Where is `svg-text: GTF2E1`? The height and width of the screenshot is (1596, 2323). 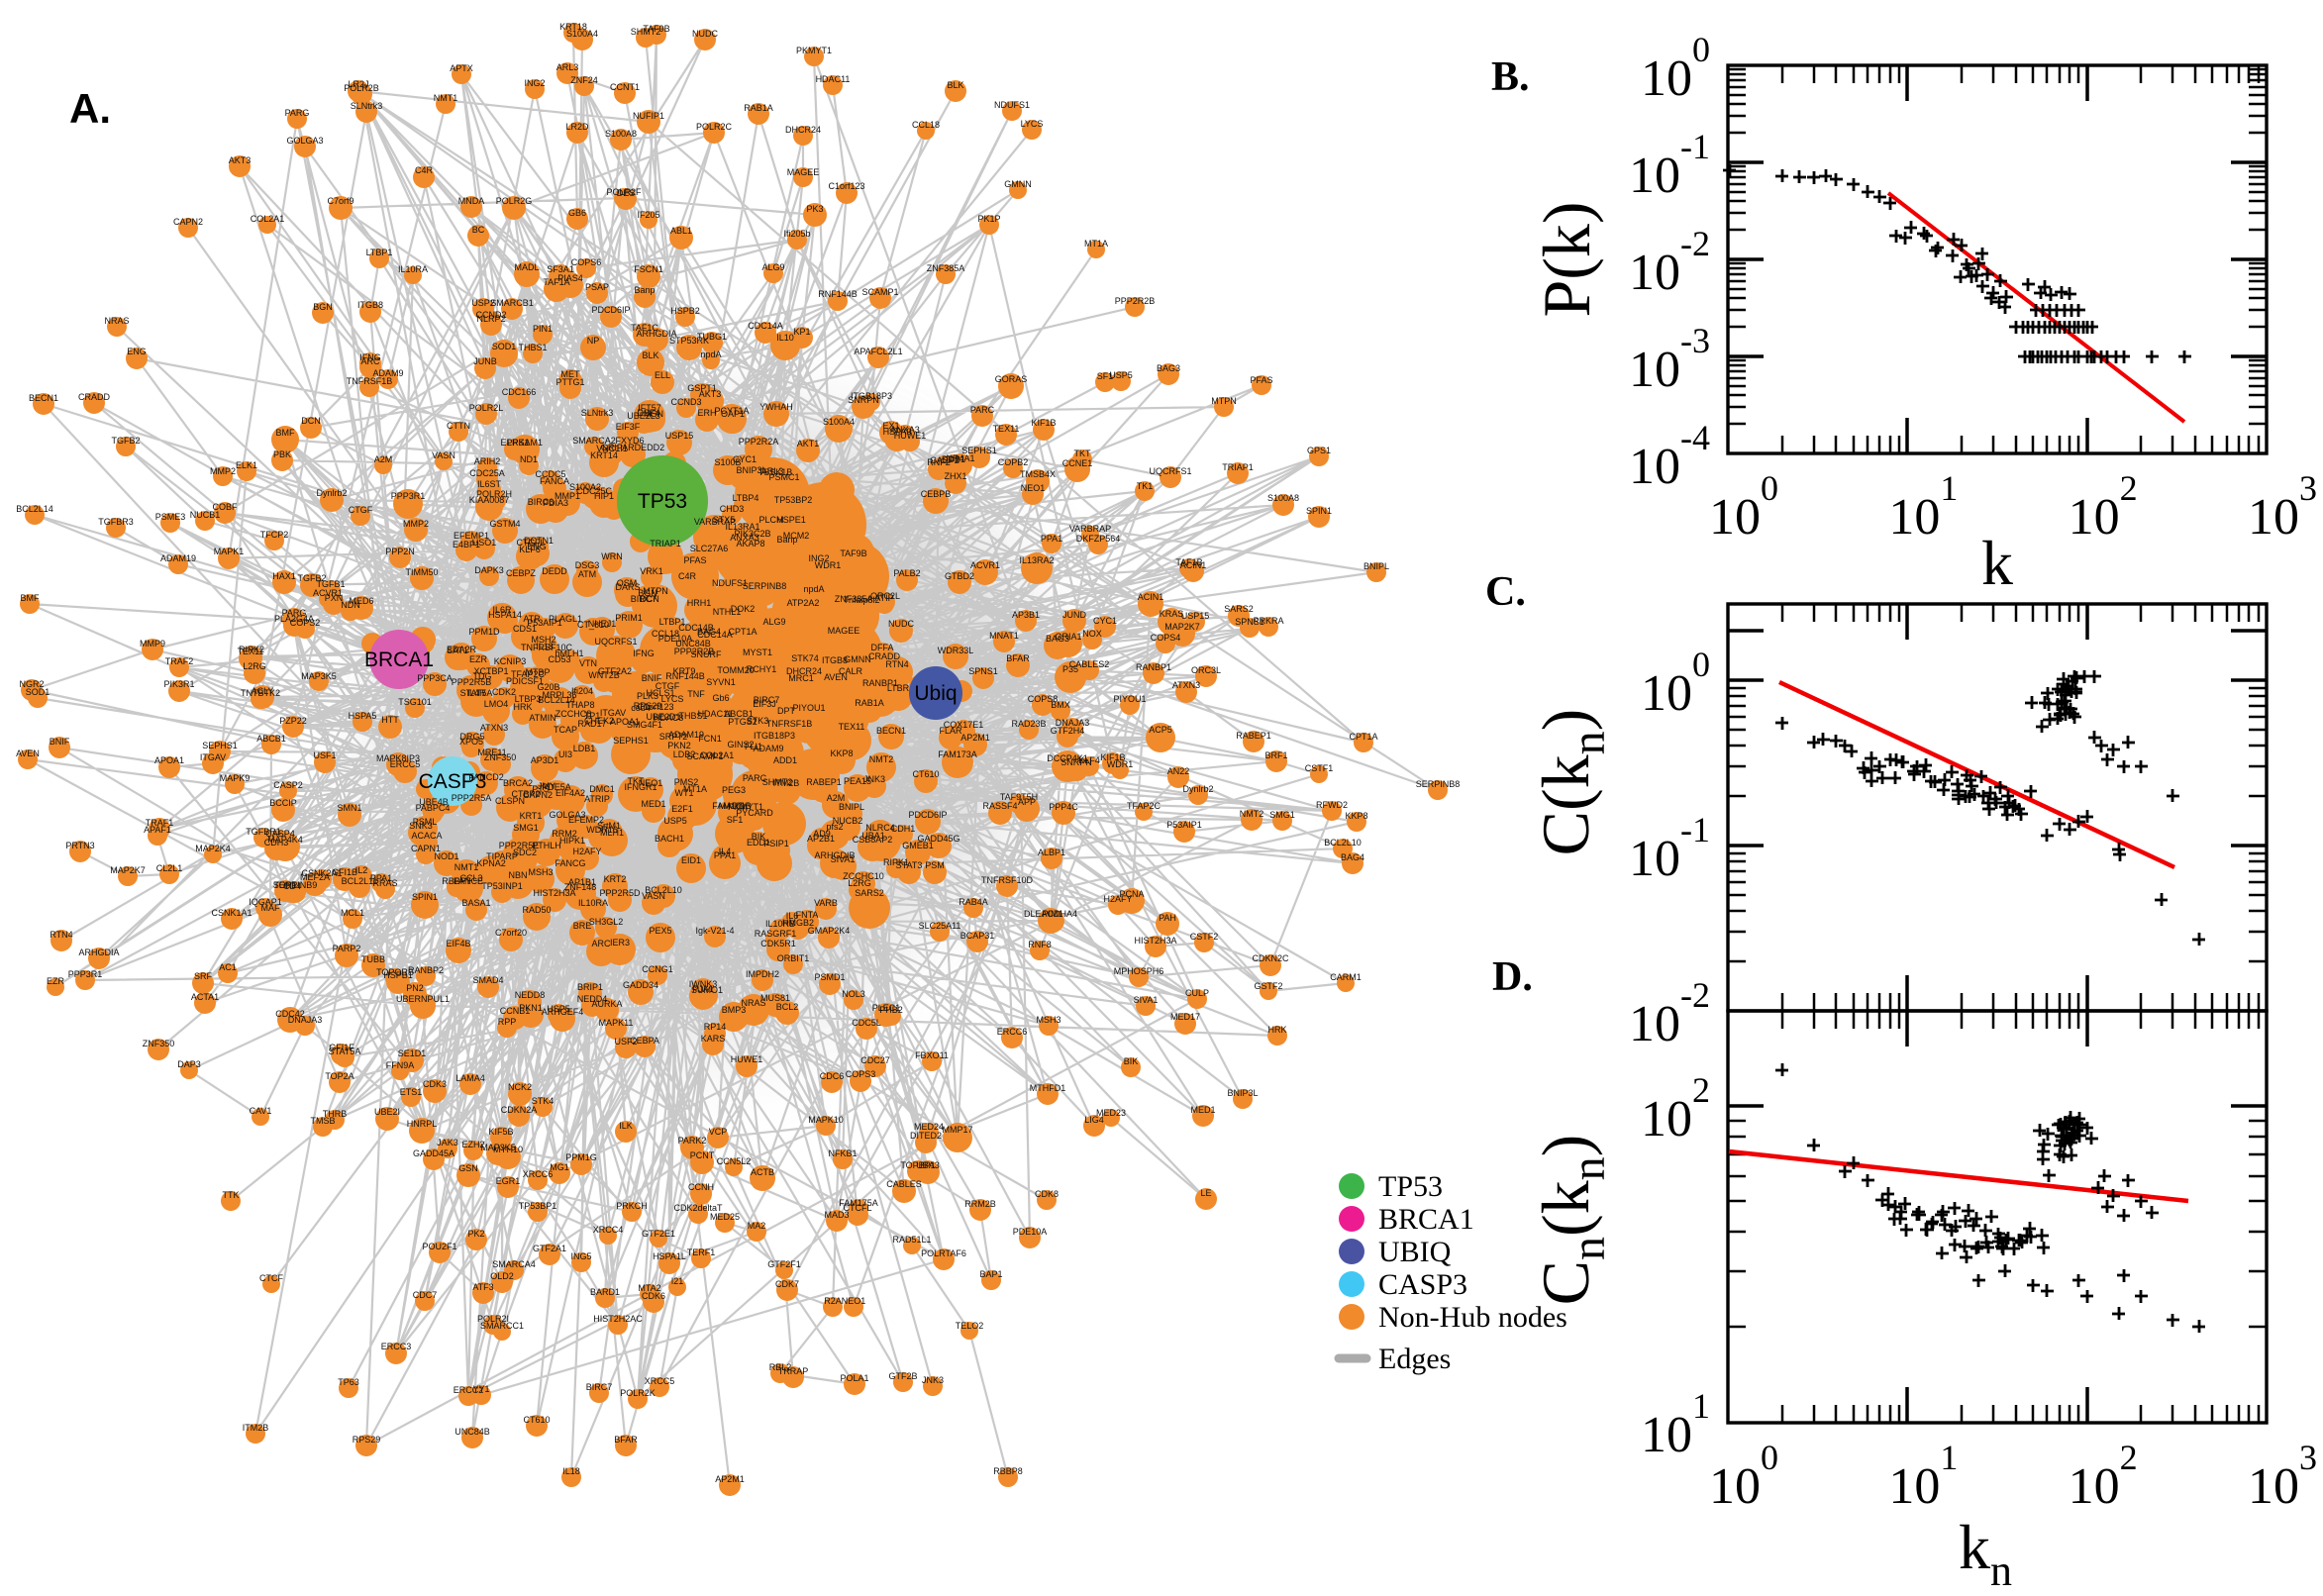 svg-text: GTF2E1 is located at coordinates (658, 1234).